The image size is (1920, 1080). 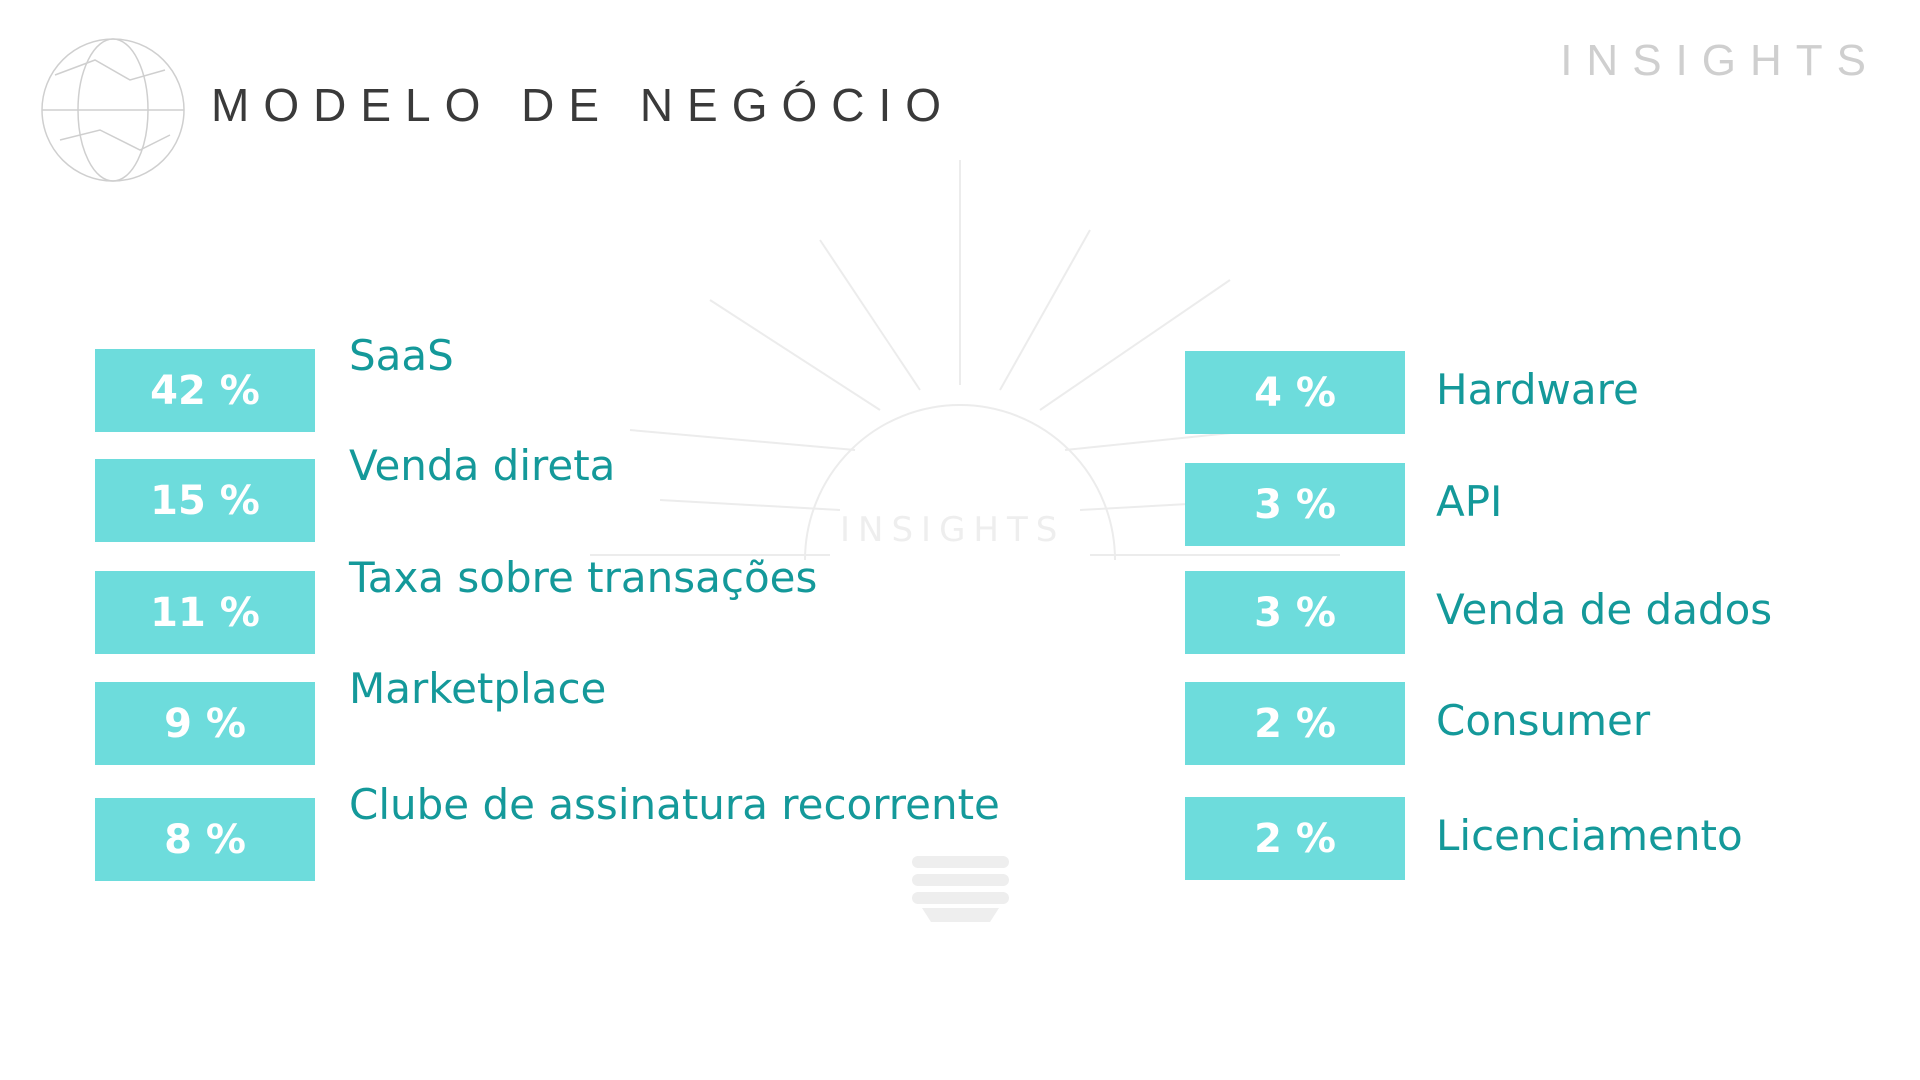 I want to click on globe, so click(x=113, y=110).